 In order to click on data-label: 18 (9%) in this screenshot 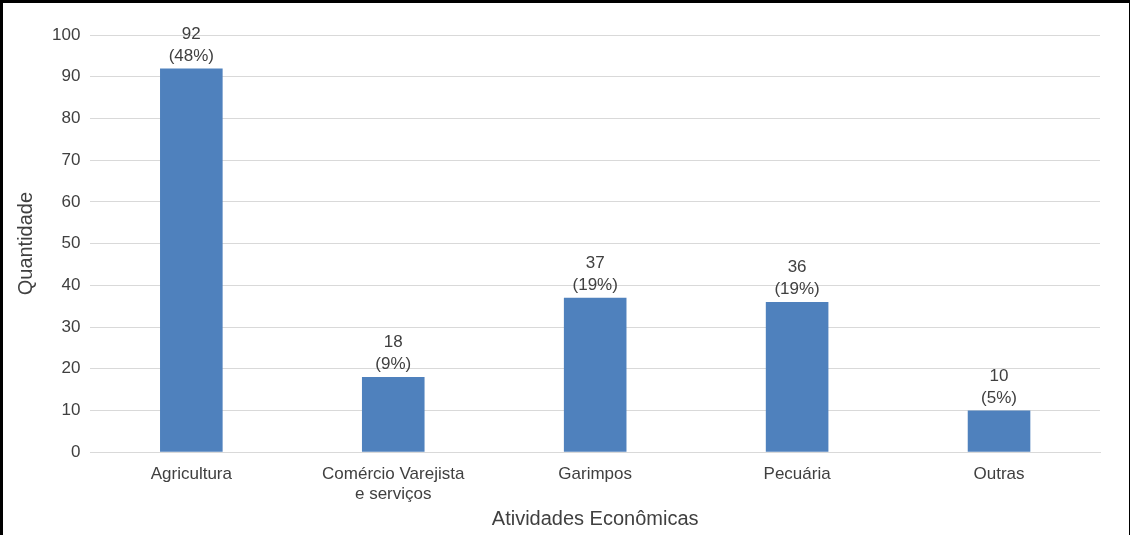, I will do `click(393, 353)`.